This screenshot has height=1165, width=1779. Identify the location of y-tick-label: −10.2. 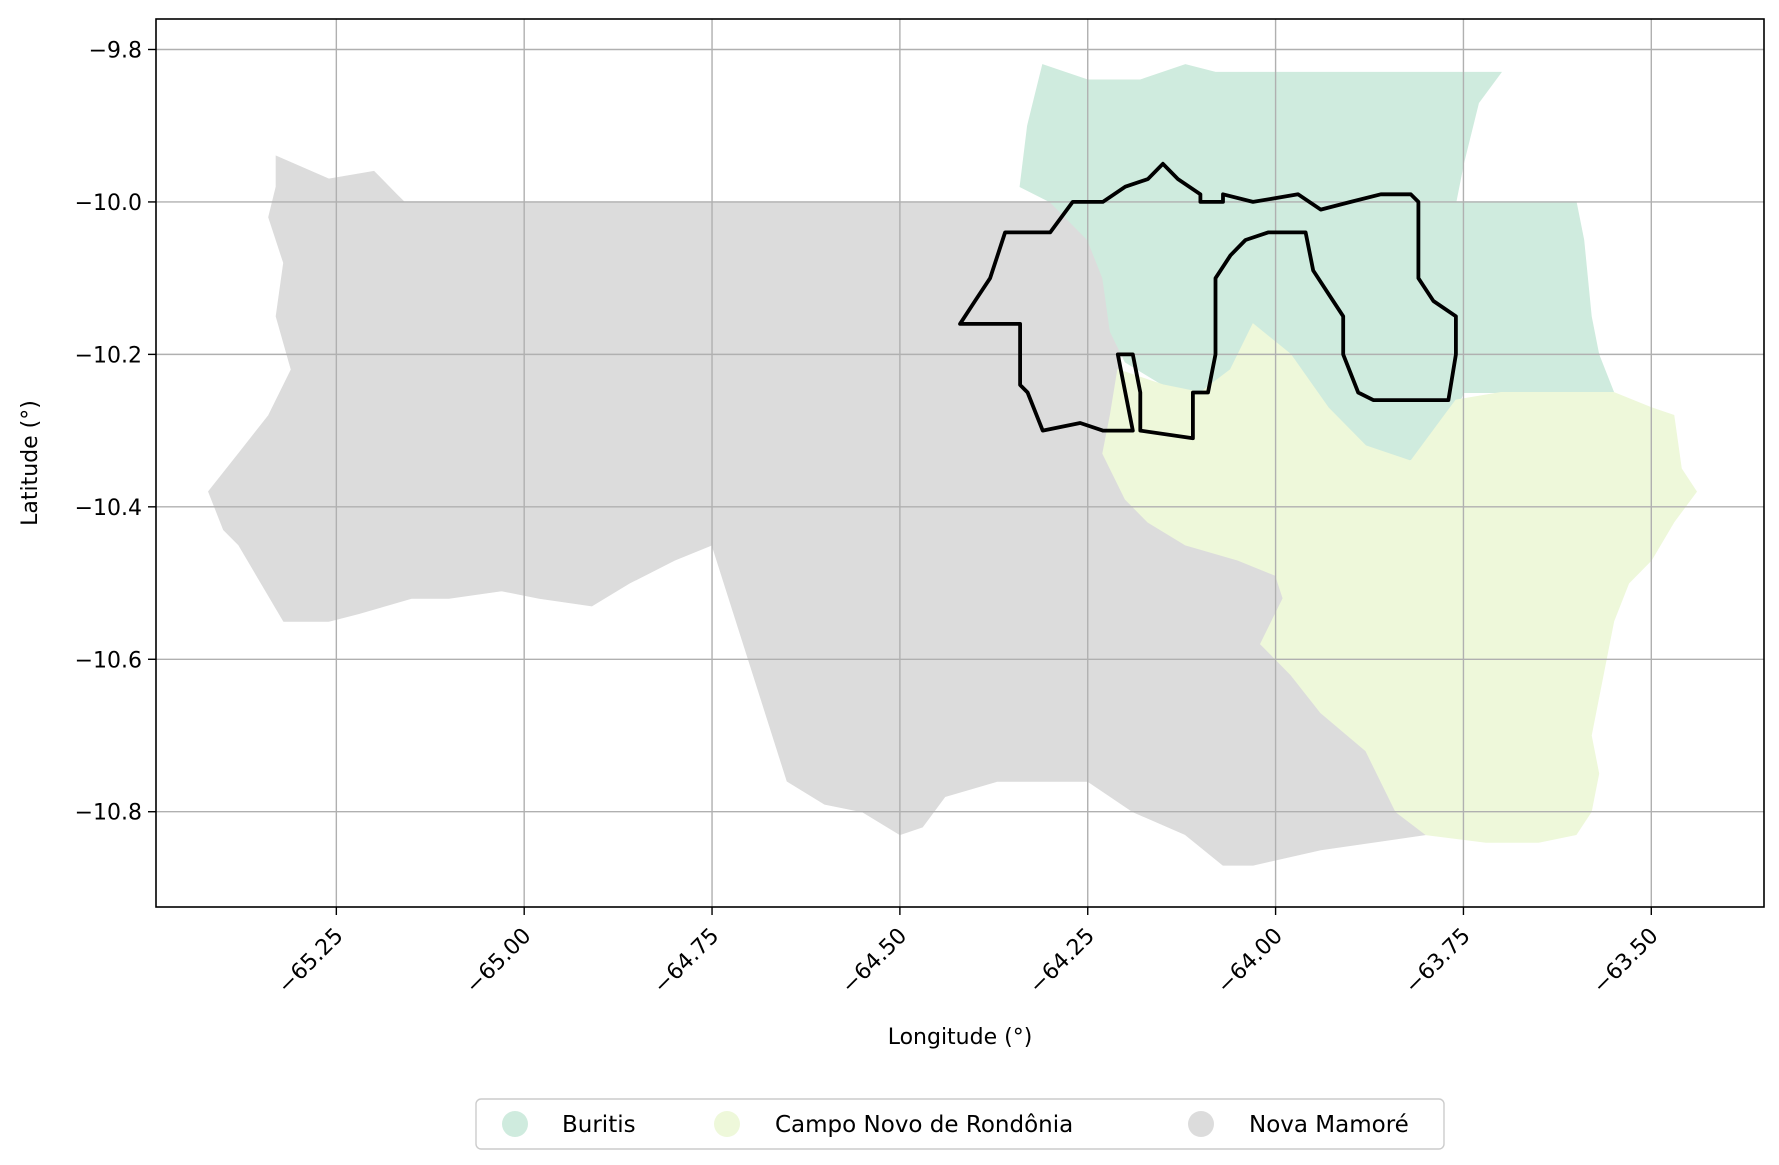
(108, 355).